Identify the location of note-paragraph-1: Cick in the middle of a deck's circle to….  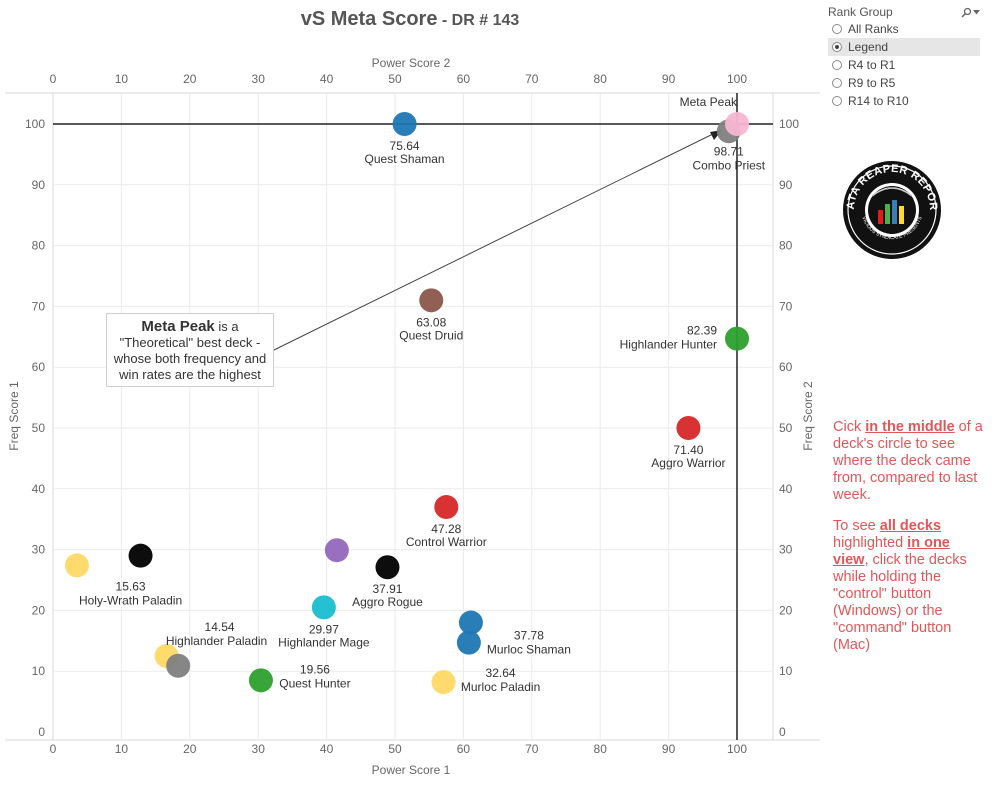
(908, 461).